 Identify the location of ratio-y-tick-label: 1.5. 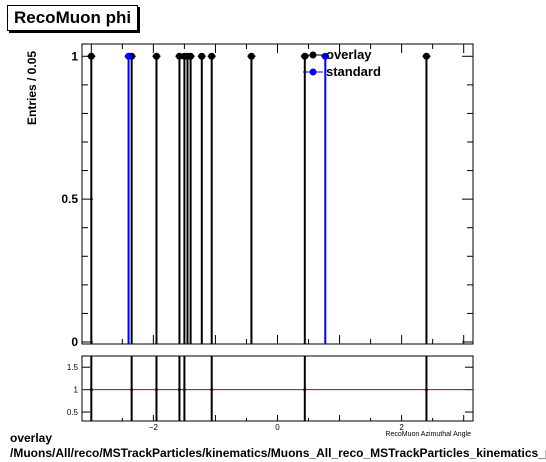
(73, 367).